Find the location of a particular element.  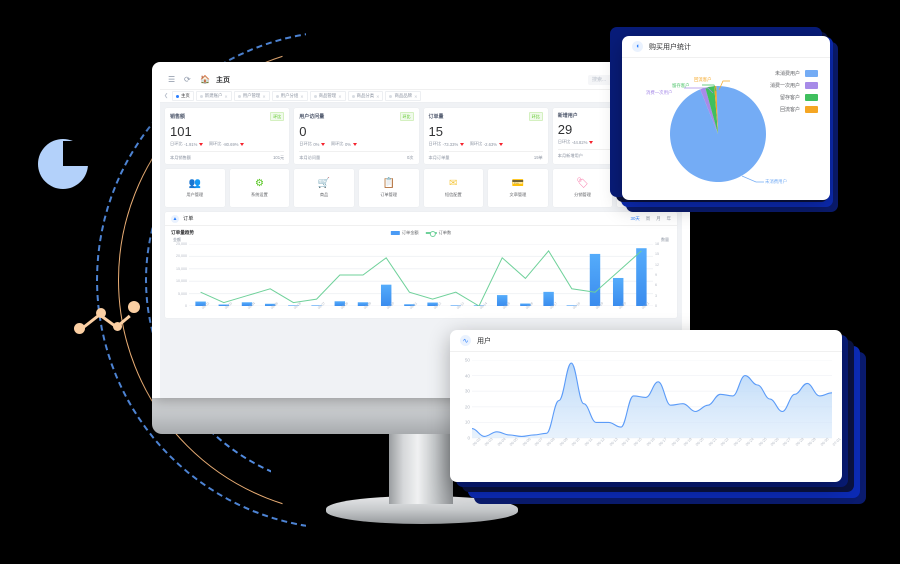

tab-label: 用户管理 is located at coordinates (251, 95).